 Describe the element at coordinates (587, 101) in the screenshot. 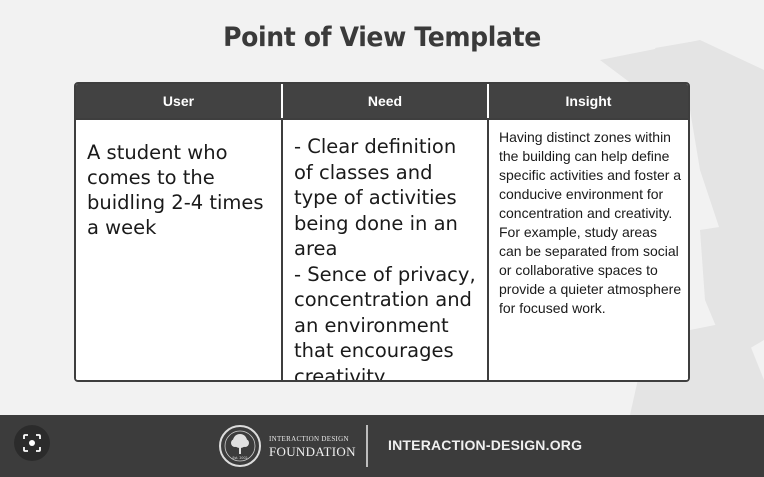

I see `header-insight: Insight` at that location.